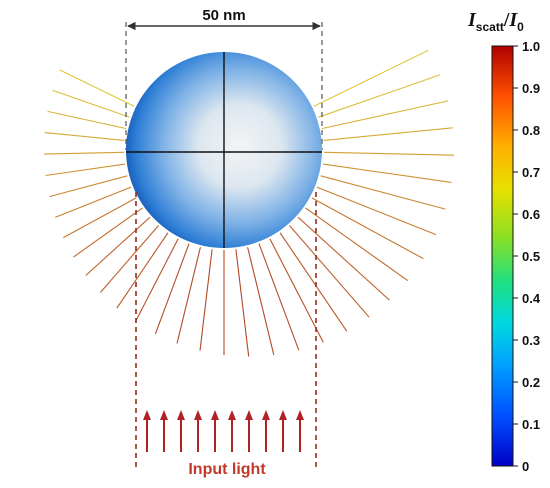  Describe the element at coordinates (513, 20) in the screenshot. I see `colorbar-title-i0: I` at that location.